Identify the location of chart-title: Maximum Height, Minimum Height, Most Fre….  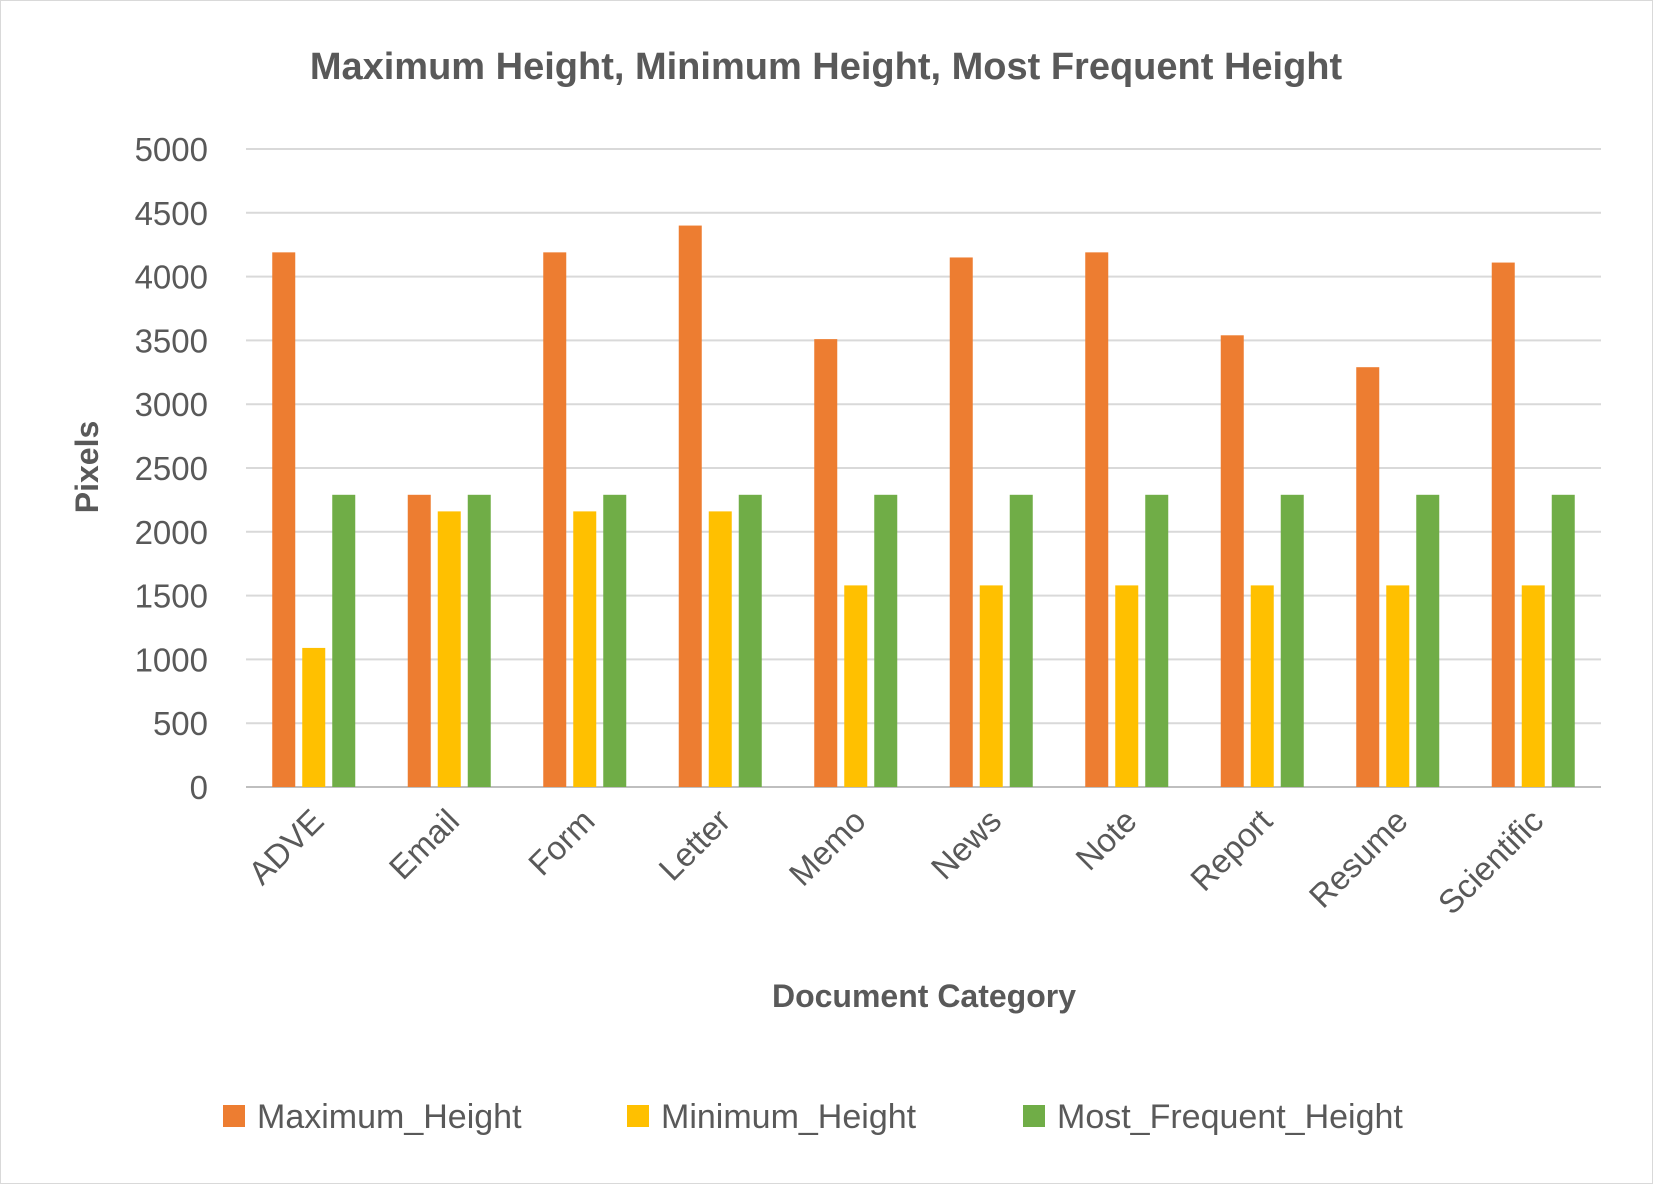
(826, 67).